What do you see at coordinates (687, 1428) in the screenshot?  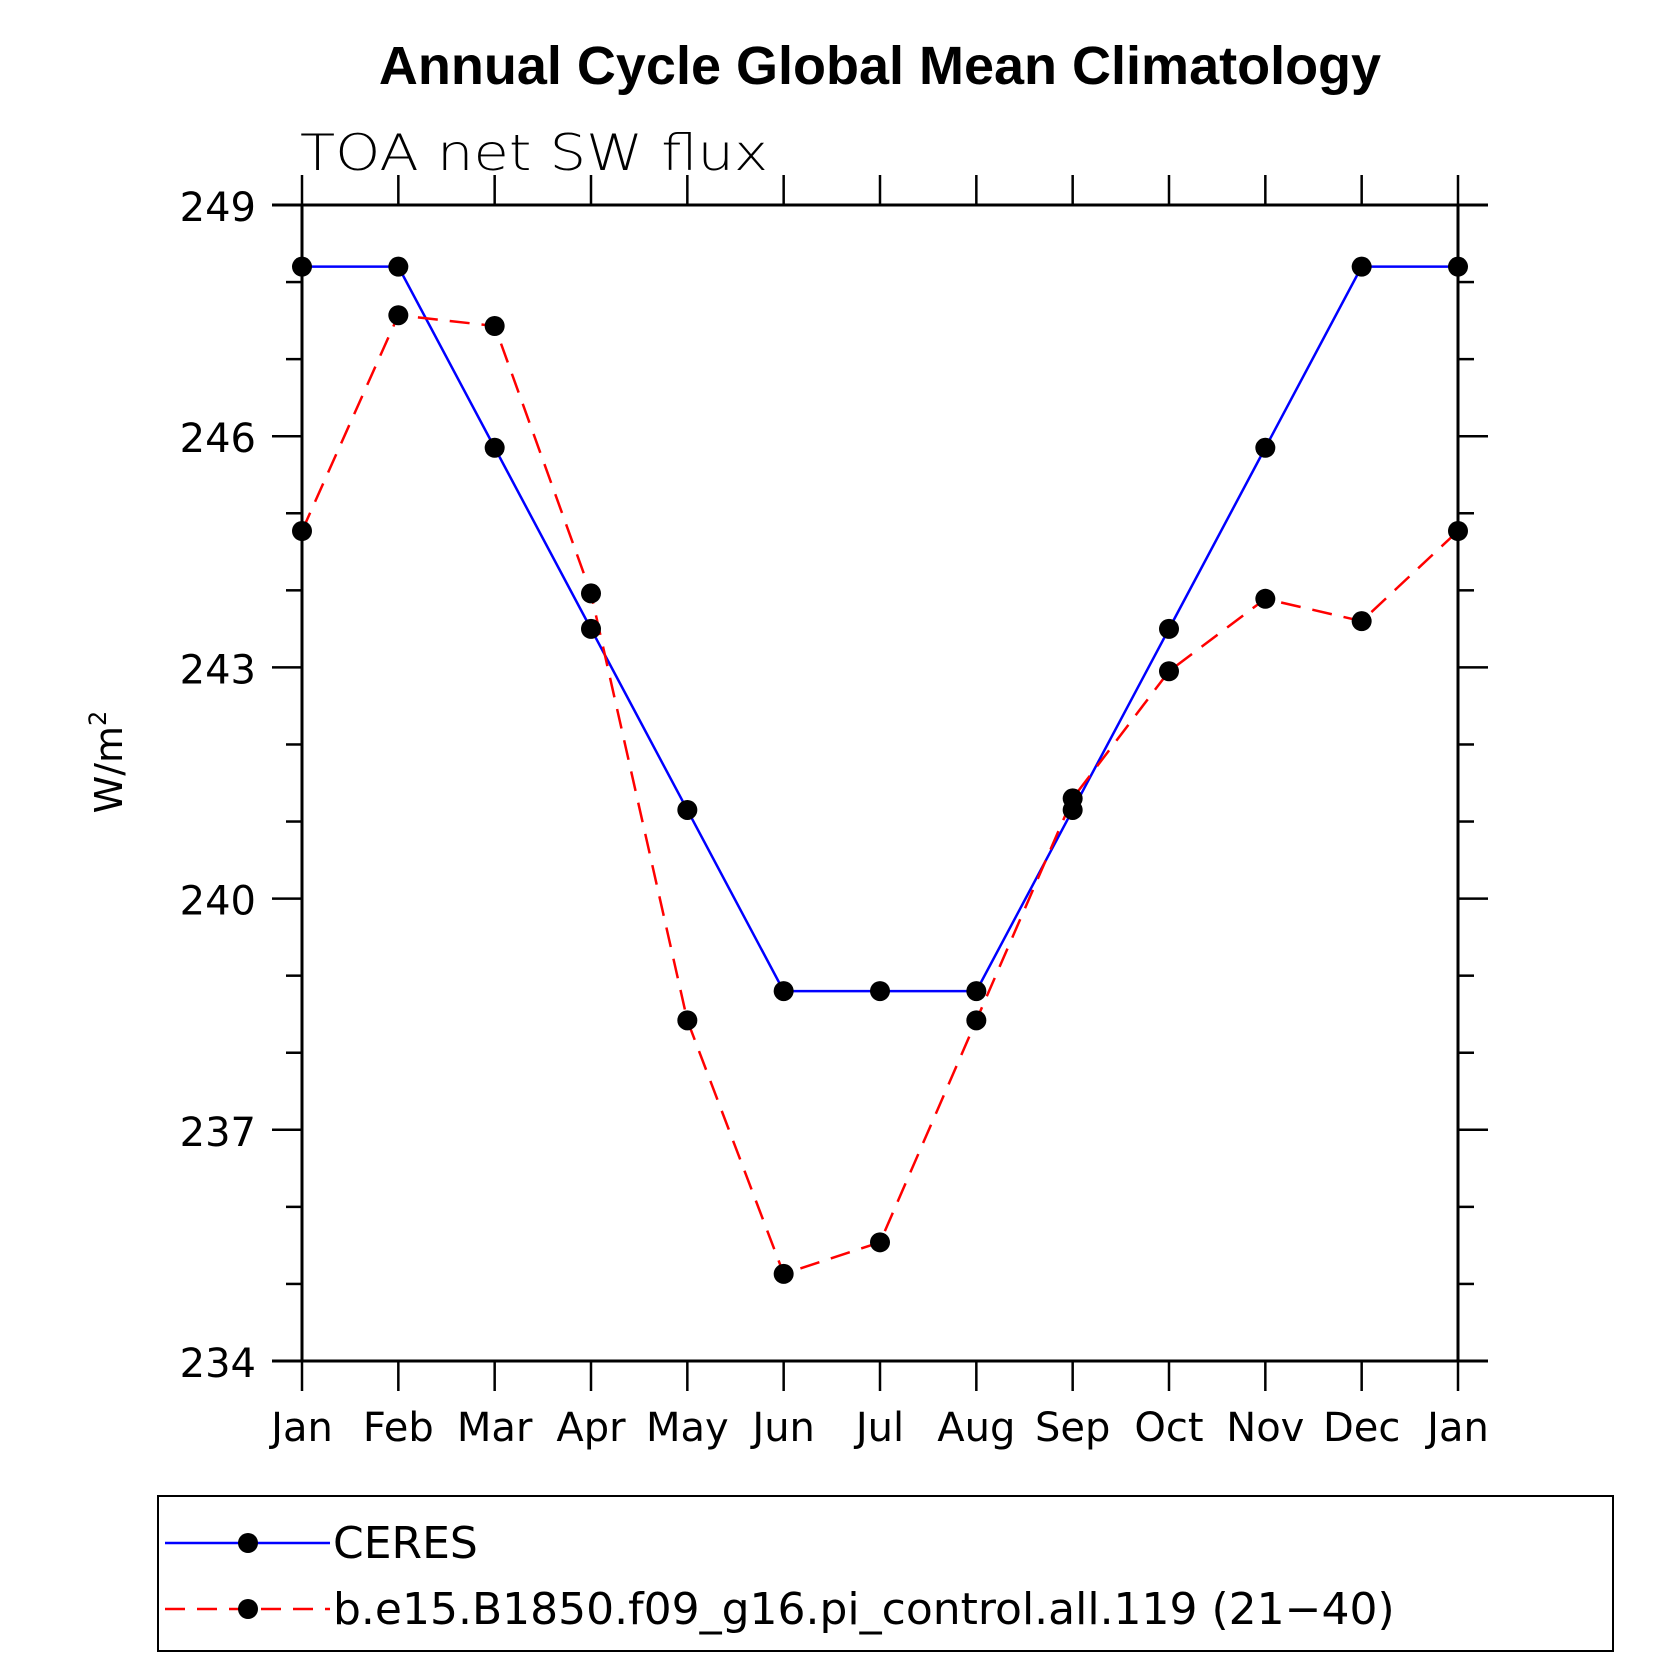 I see `x-tick-label: May` at bounding box center [687, 1428].